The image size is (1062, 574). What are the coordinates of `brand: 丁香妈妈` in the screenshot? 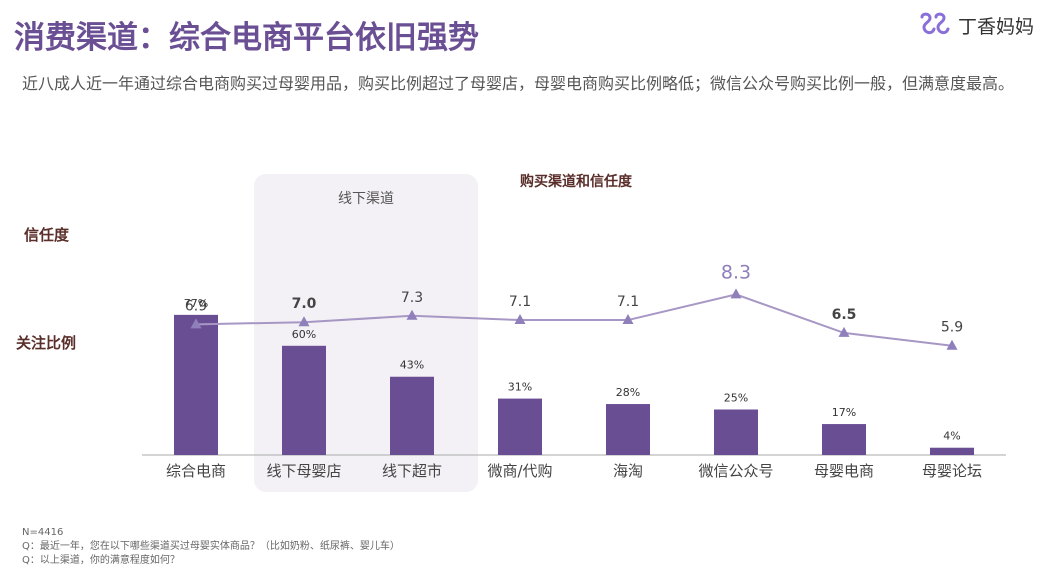 It's located at (976, 25).